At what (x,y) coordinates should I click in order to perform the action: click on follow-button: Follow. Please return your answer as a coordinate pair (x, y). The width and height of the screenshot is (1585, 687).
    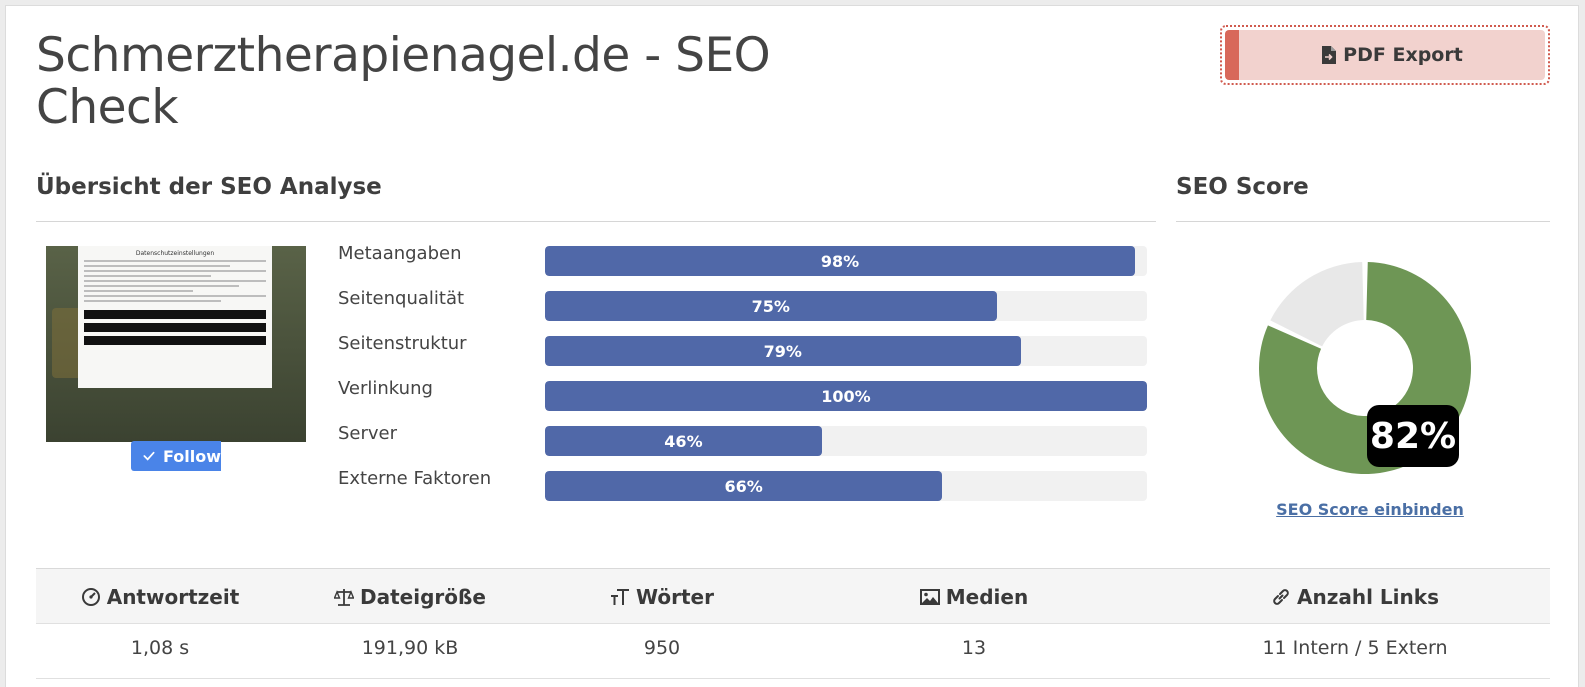
    Looking at the image, I should click on (176, 456).